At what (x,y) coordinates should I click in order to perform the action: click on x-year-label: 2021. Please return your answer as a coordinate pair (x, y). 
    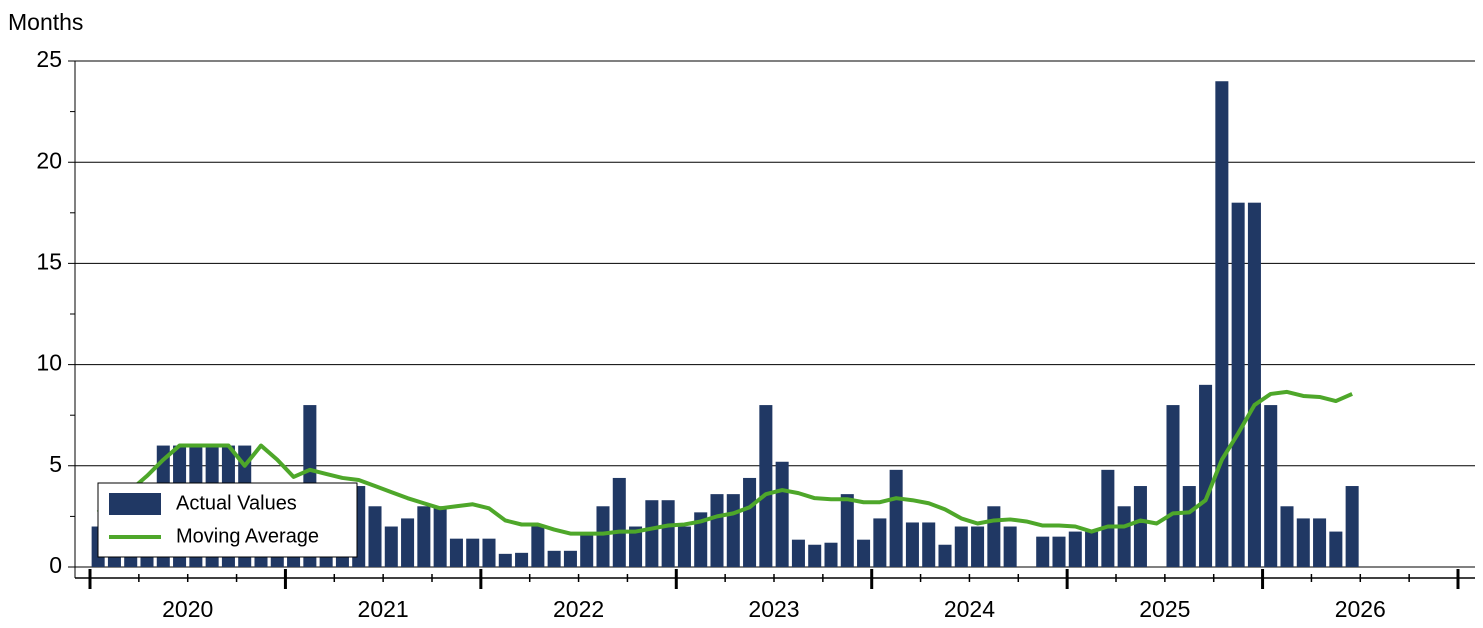
    Looking at the image, I should click on (383, 609).